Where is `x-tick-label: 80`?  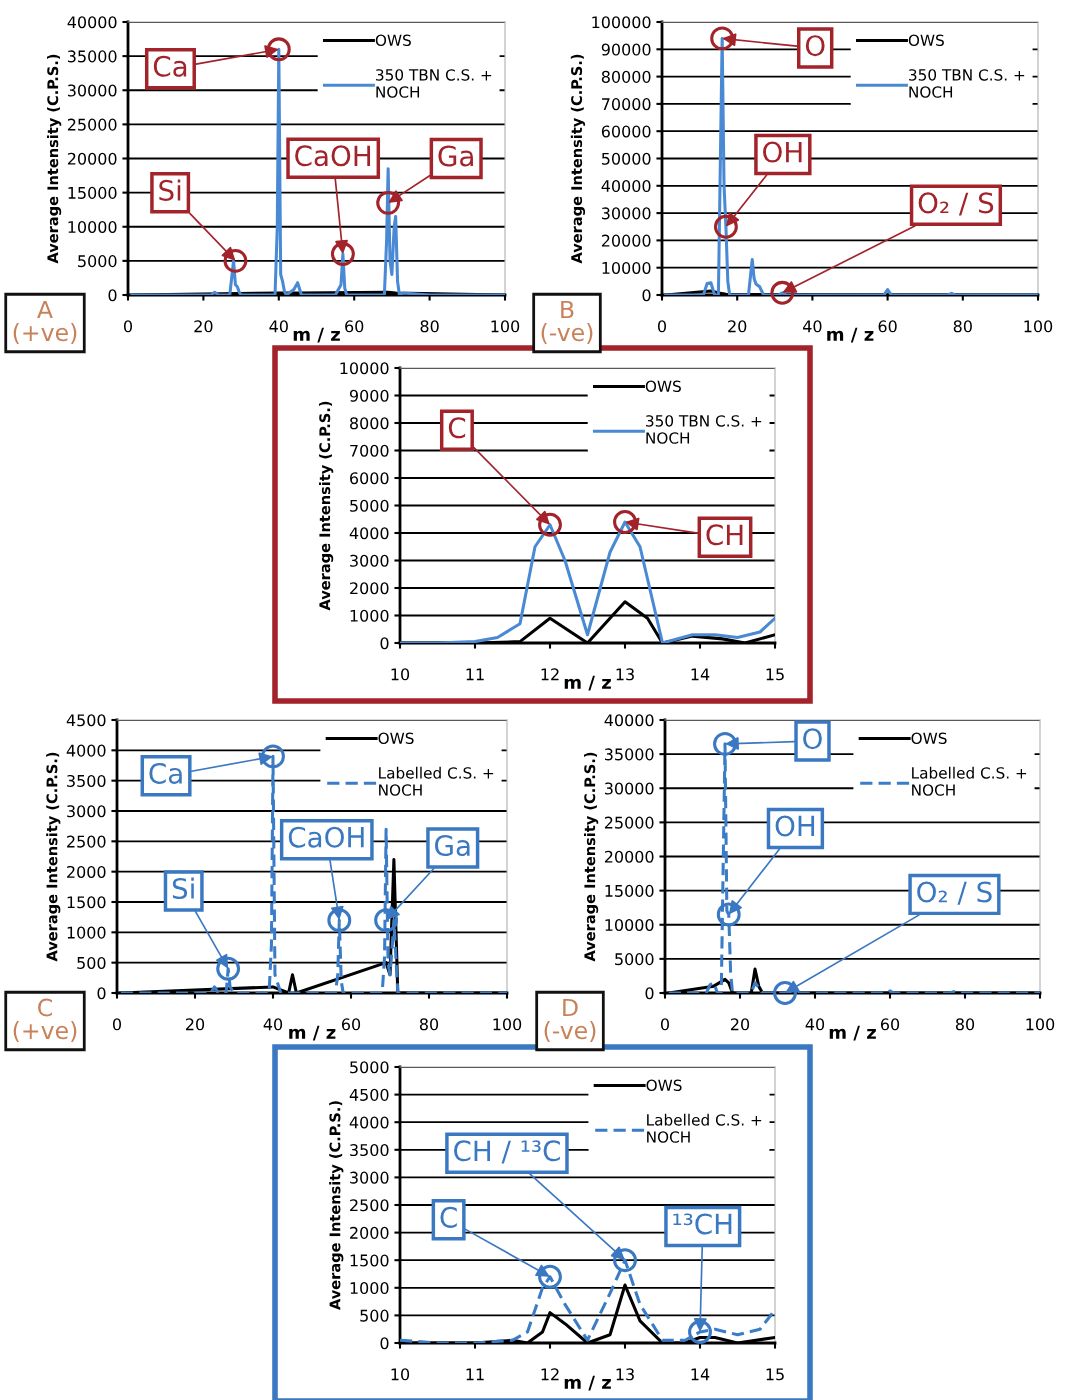
x-tick-label: 80 is located at coordinates (965, 1024).